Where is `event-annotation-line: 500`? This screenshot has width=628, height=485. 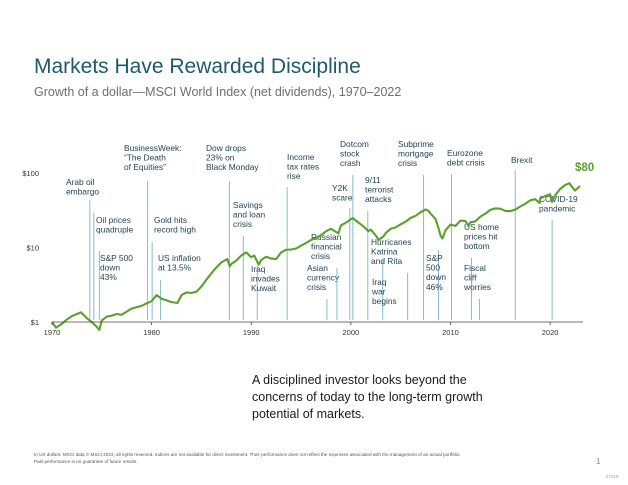 event-annotation-line: 500 is located at coordinates (433, 268).